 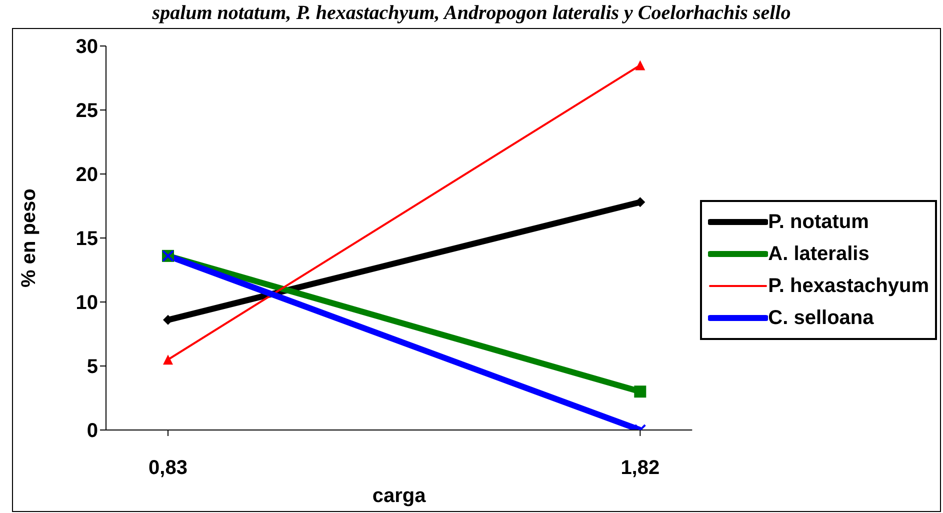 I want to click on legend-label: P. hexastachyum, so click(x=848, y=286).